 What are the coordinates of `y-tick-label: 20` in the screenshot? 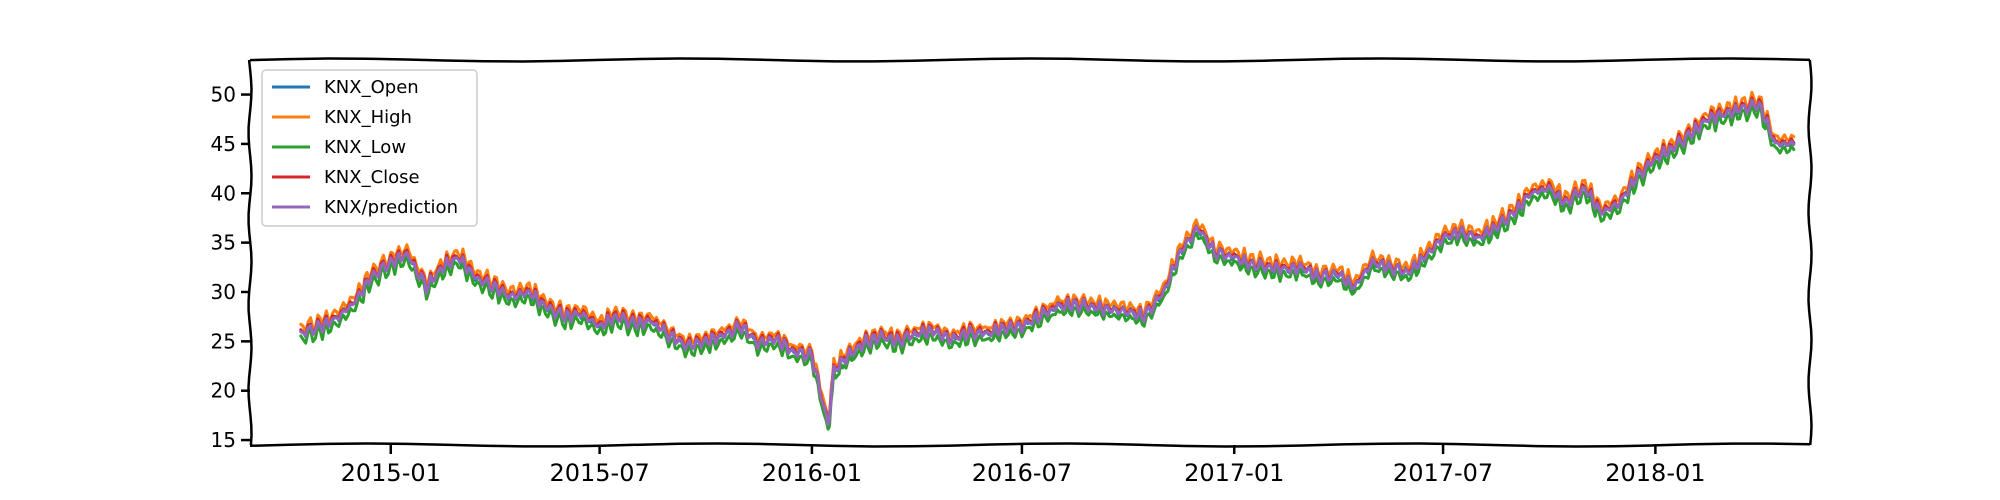 It's located at (223, 391).